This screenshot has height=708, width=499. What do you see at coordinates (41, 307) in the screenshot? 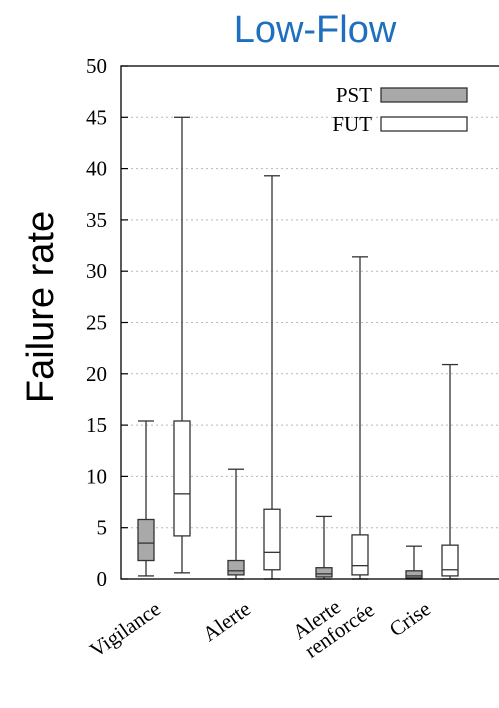
I see `y-axis-label: Failure rate` at bounding box center [41, 307].